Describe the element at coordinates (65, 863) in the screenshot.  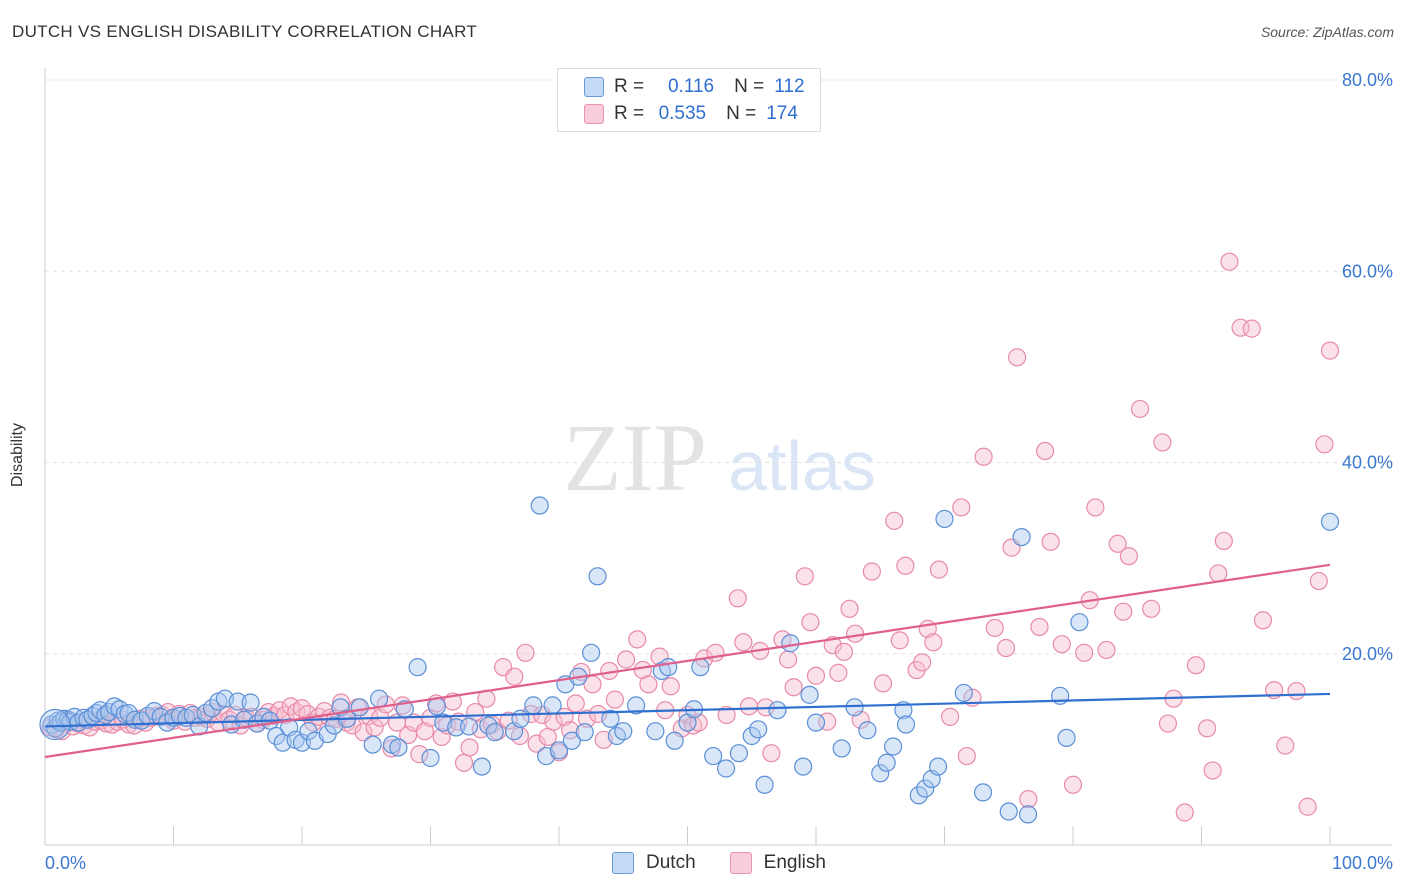
I see `x-tick-label-0: 0.0%` at that location.